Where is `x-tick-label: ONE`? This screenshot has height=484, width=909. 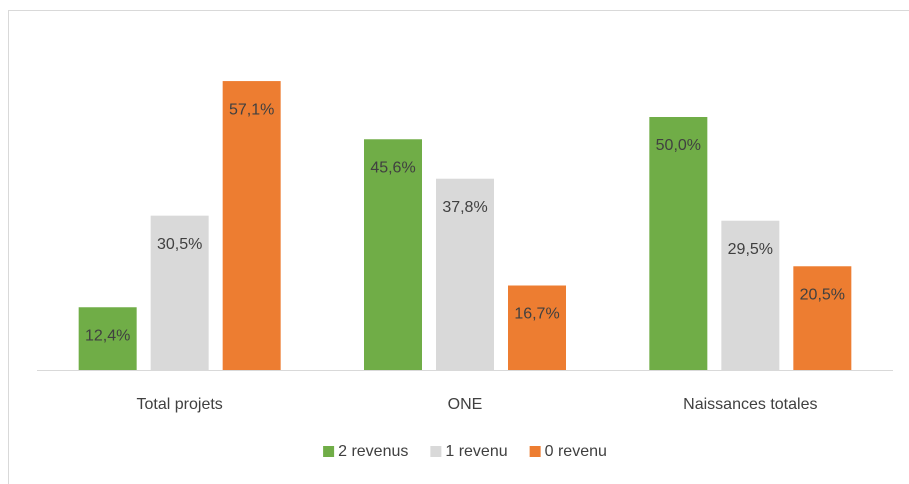 x-tick-label: ONE is located at coordinates (465, 404).